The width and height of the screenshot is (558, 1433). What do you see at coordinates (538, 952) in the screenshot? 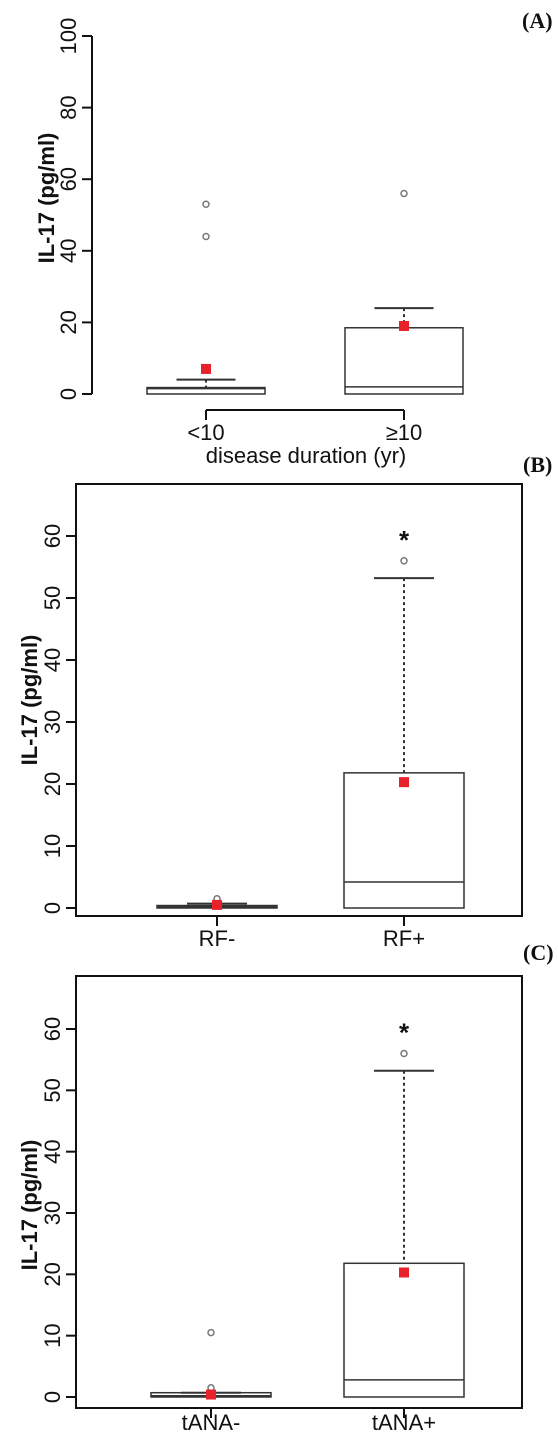
I see `panel-c-label: (C)` at bounding box center [538, 952].